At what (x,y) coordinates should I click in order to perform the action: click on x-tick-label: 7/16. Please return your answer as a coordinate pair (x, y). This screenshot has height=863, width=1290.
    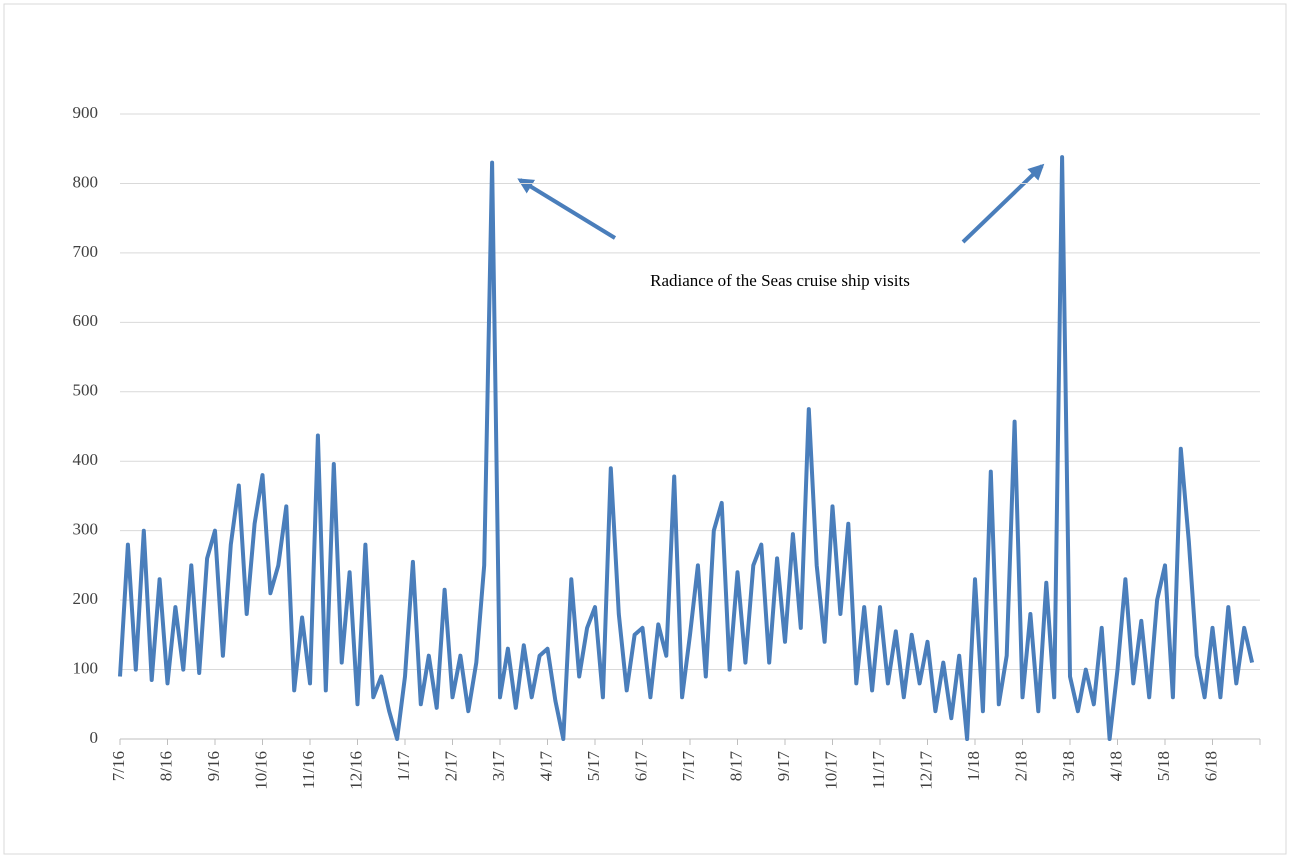
    Looking at the image, I should click on (118, 766).